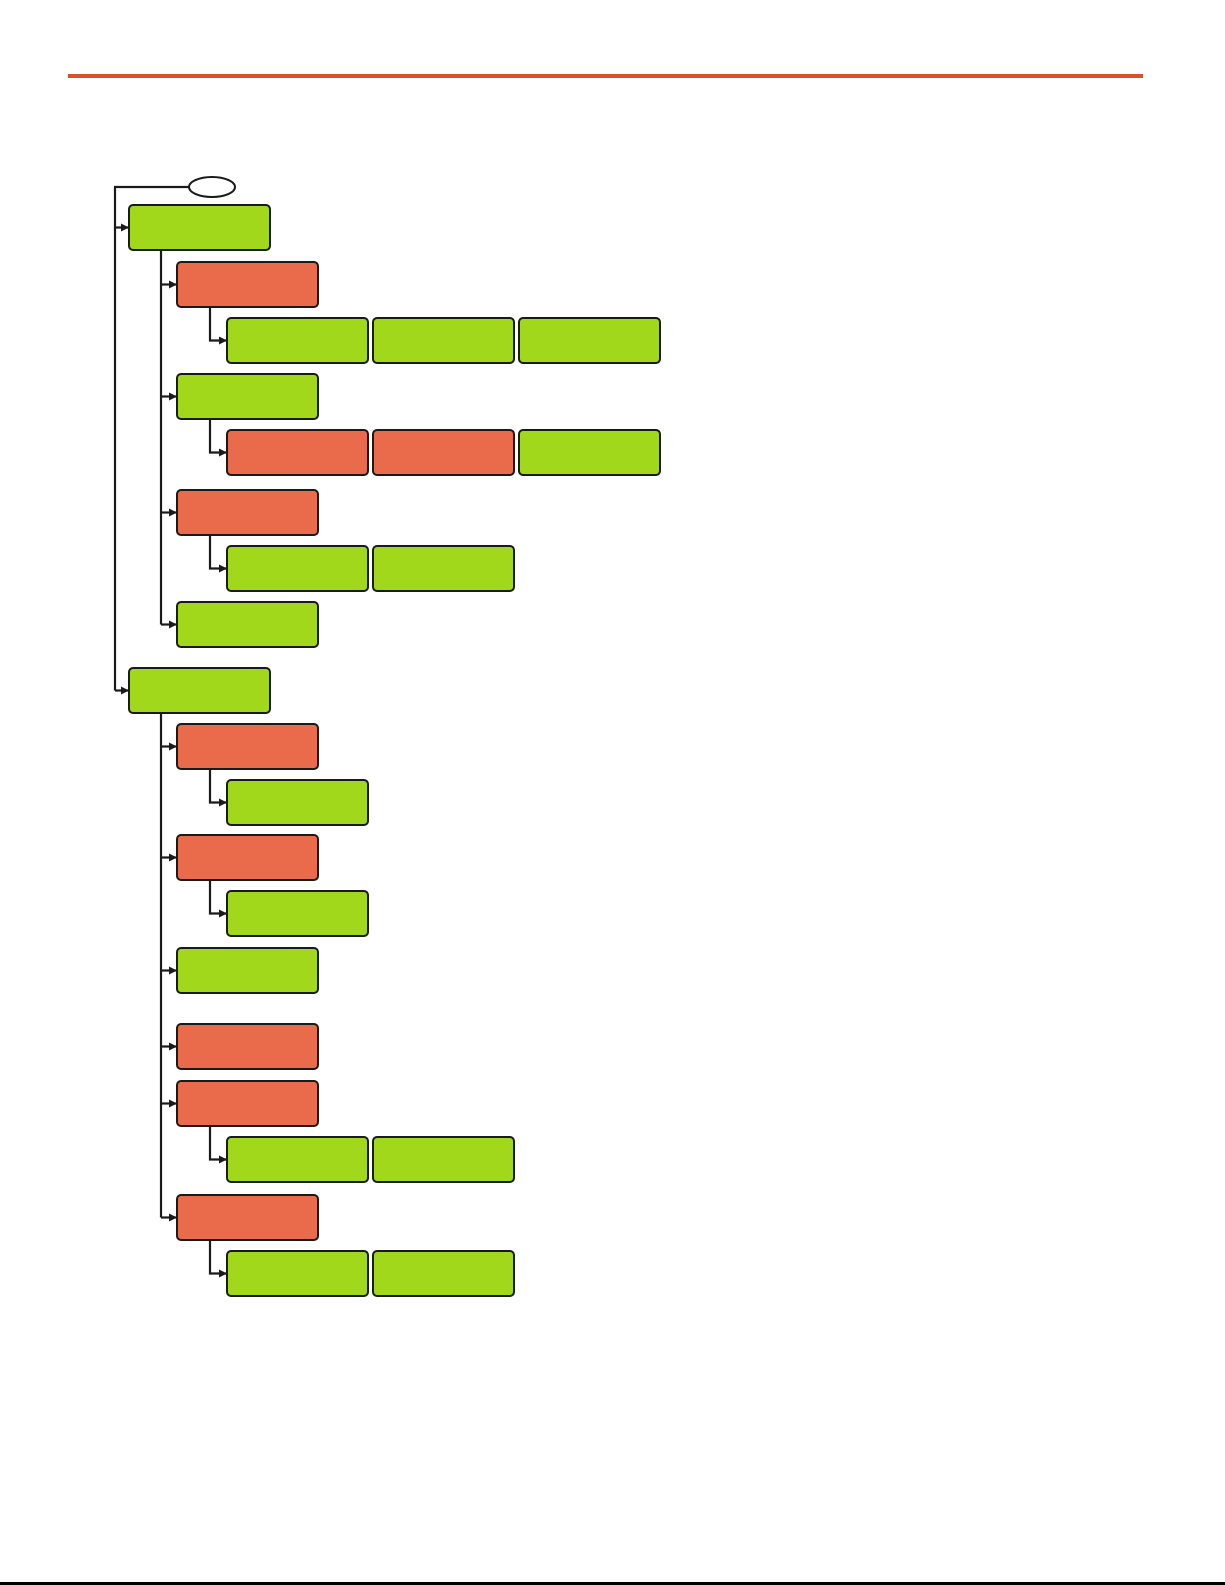  What do you see at coordinates (170, 731) in the screenshot?
I see `connector-lines` at bounding box center [170, 731].